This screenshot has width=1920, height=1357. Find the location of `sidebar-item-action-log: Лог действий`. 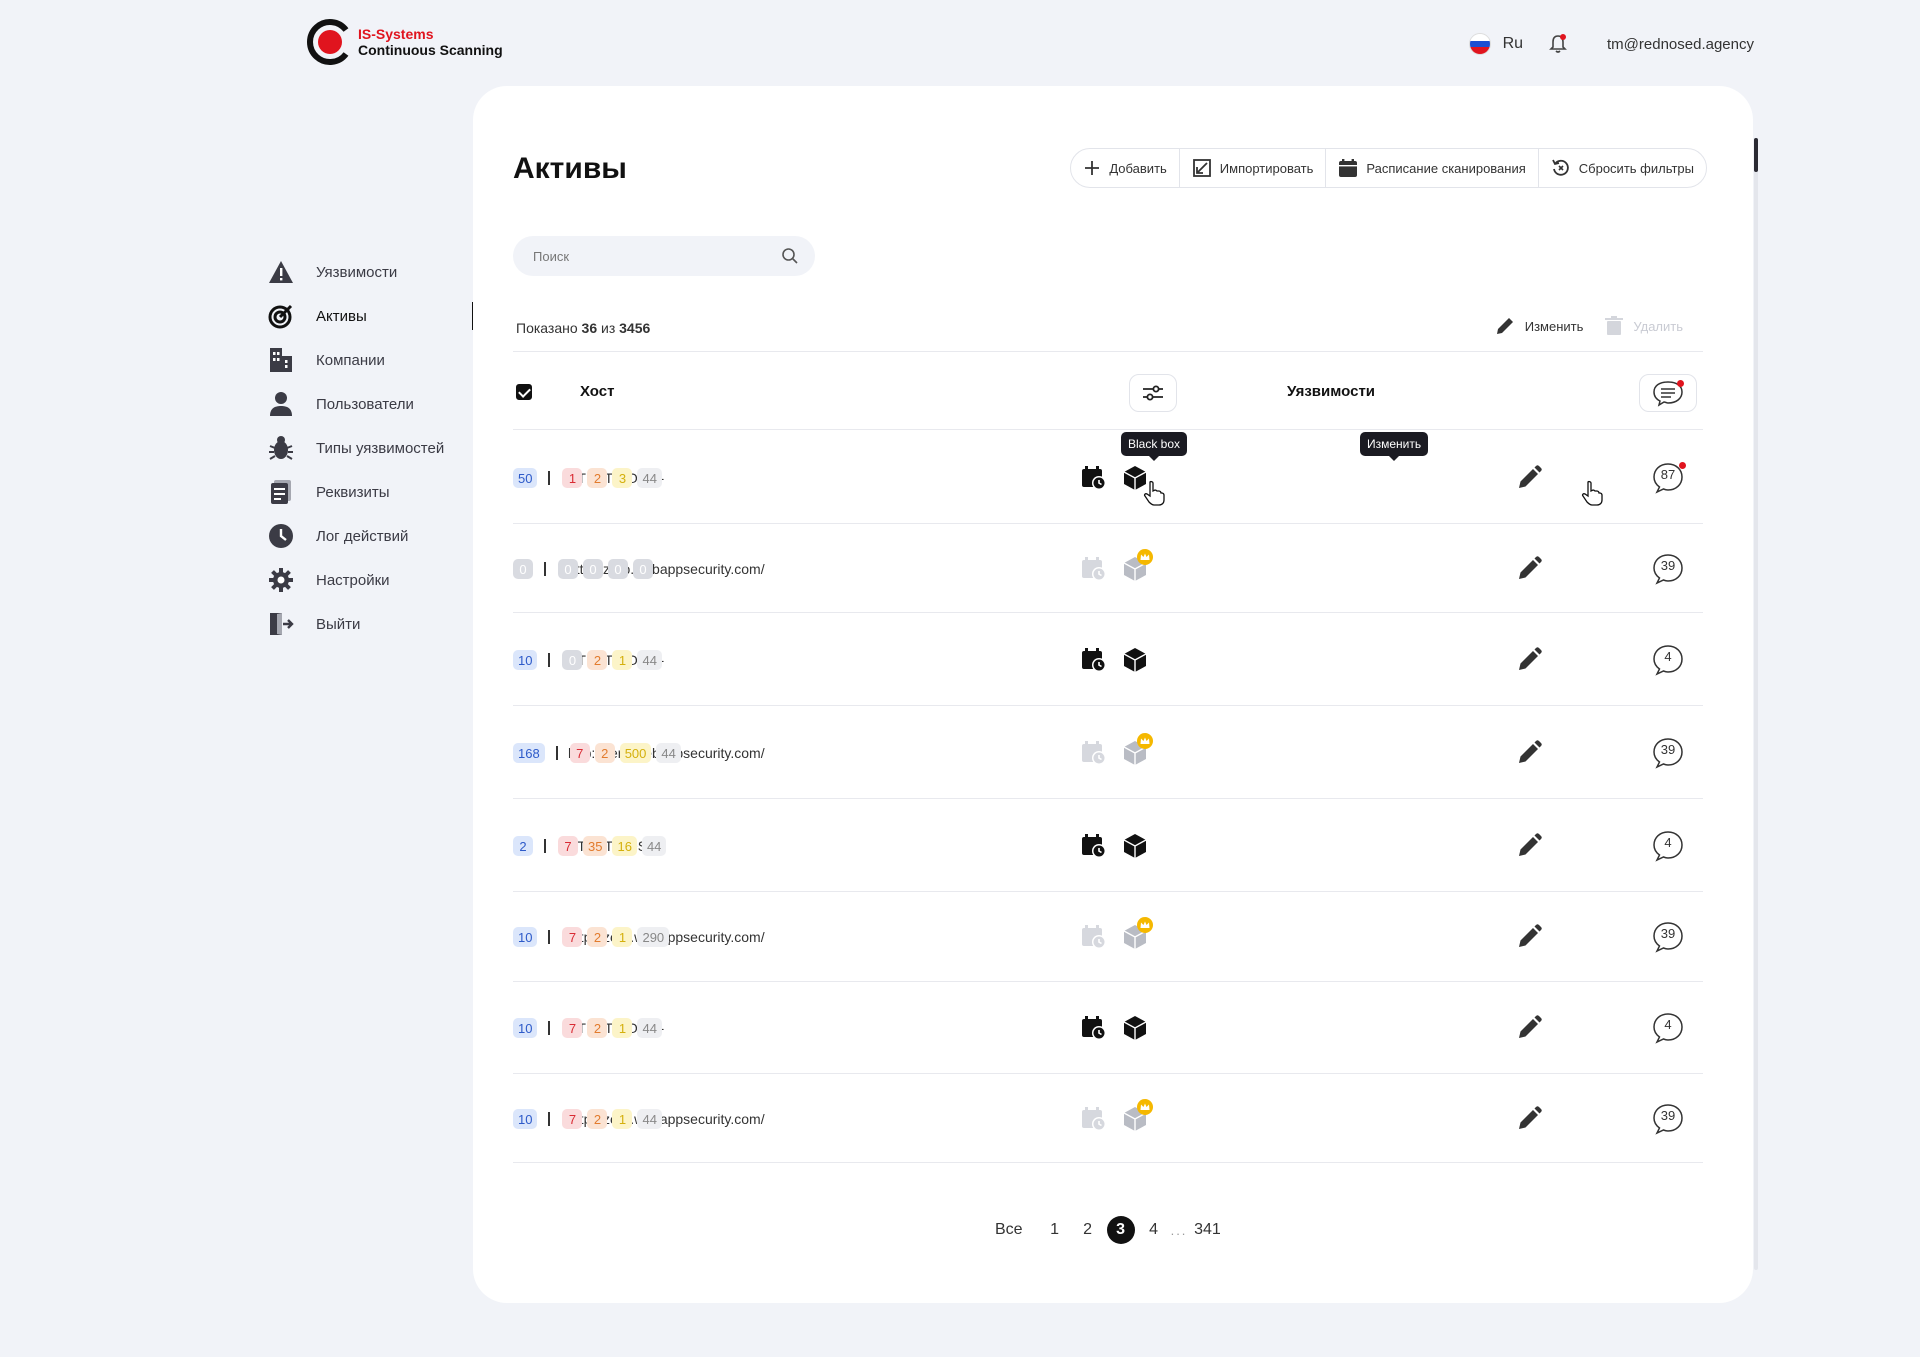

sidebar-item-action-log: Лог действий is located at coordinates (370, 536).